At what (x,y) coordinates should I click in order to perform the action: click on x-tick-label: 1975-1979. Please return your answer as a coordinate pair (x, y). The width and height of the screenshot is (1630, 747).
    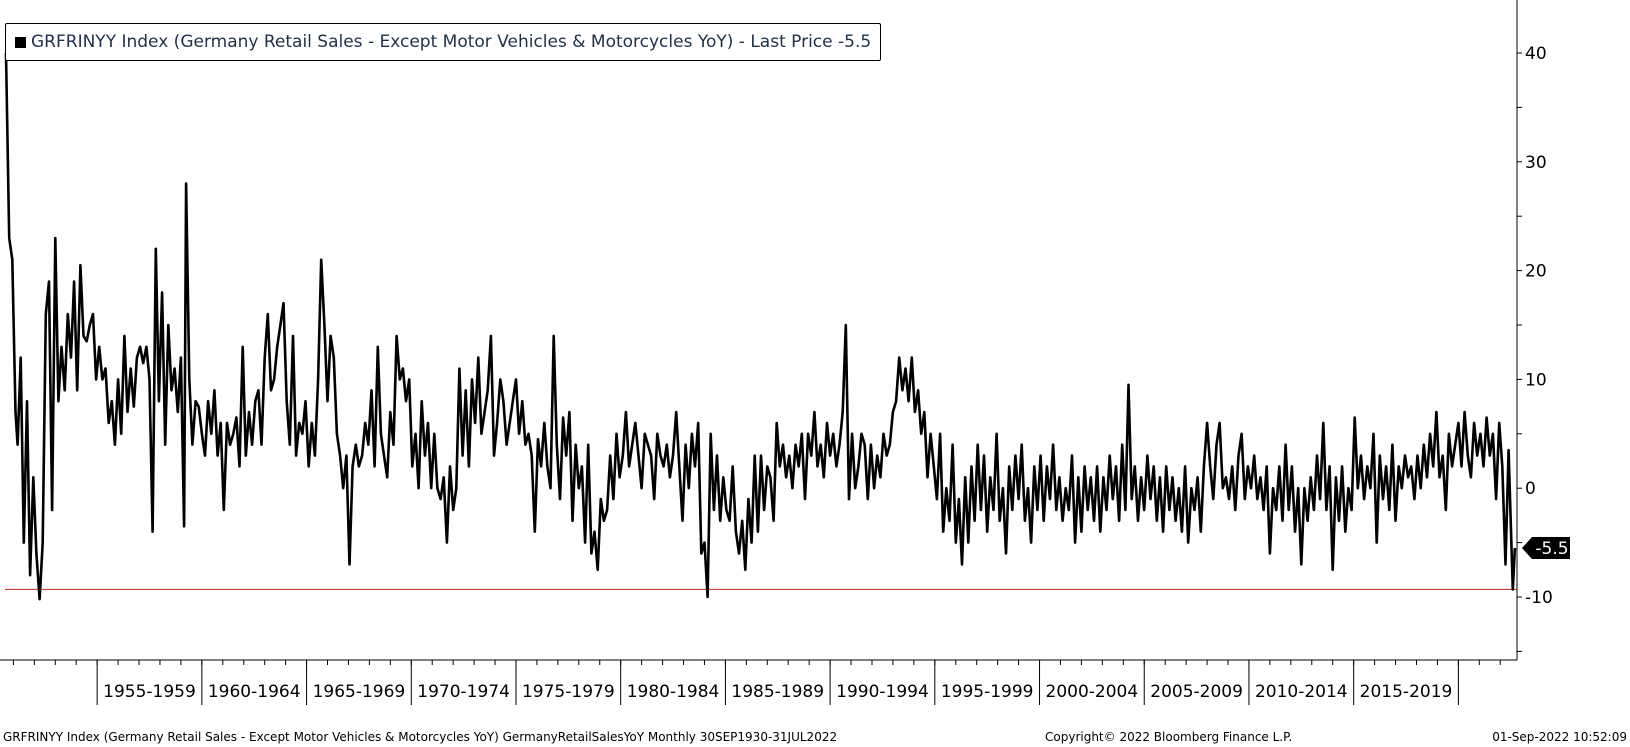
    Looking at the image, I should click on (568, 692).